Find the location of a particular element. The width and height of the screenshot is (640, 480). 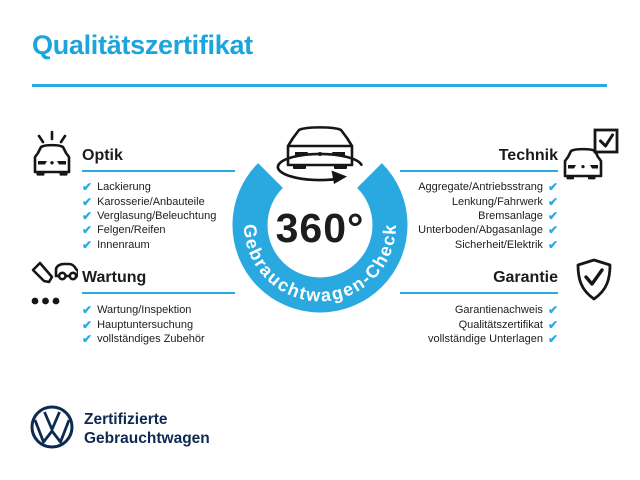

checklist-item: ✔ Lackierung is located at coordinates (116, 187).